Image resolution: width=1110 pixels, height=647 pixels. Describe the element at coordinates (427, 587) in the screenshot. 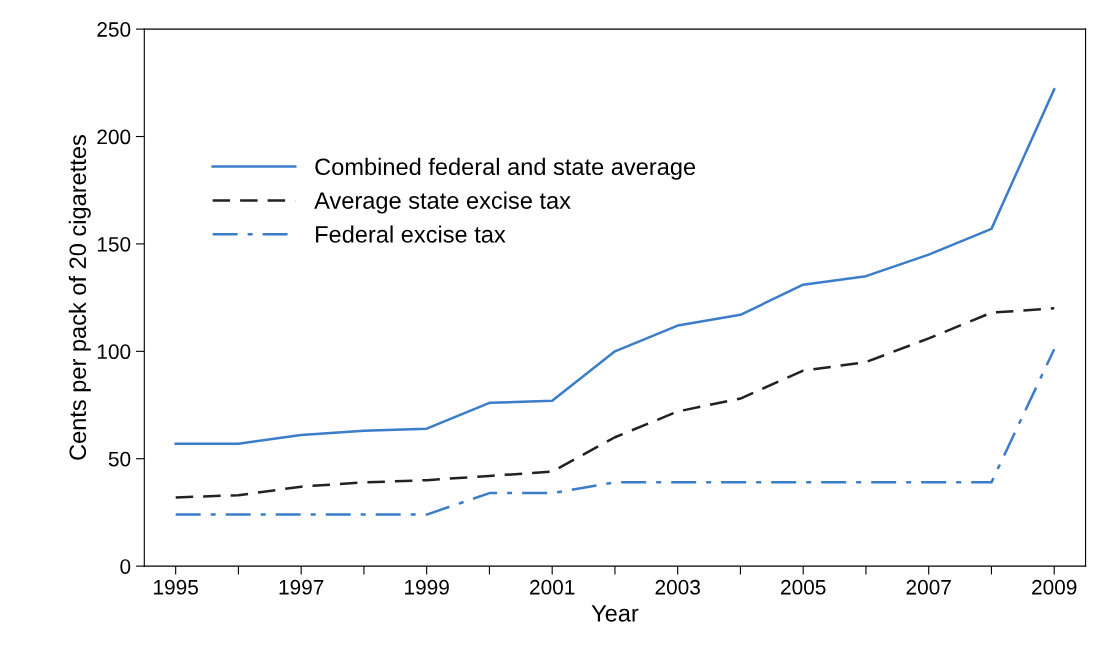

I see `x-tick-label: 1999` at that location.